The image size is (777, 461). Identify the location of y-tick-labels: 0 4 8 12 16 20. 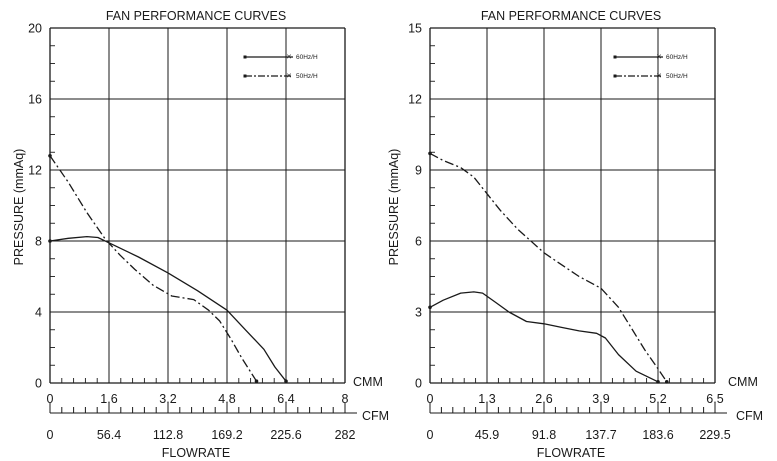
(35, 206).